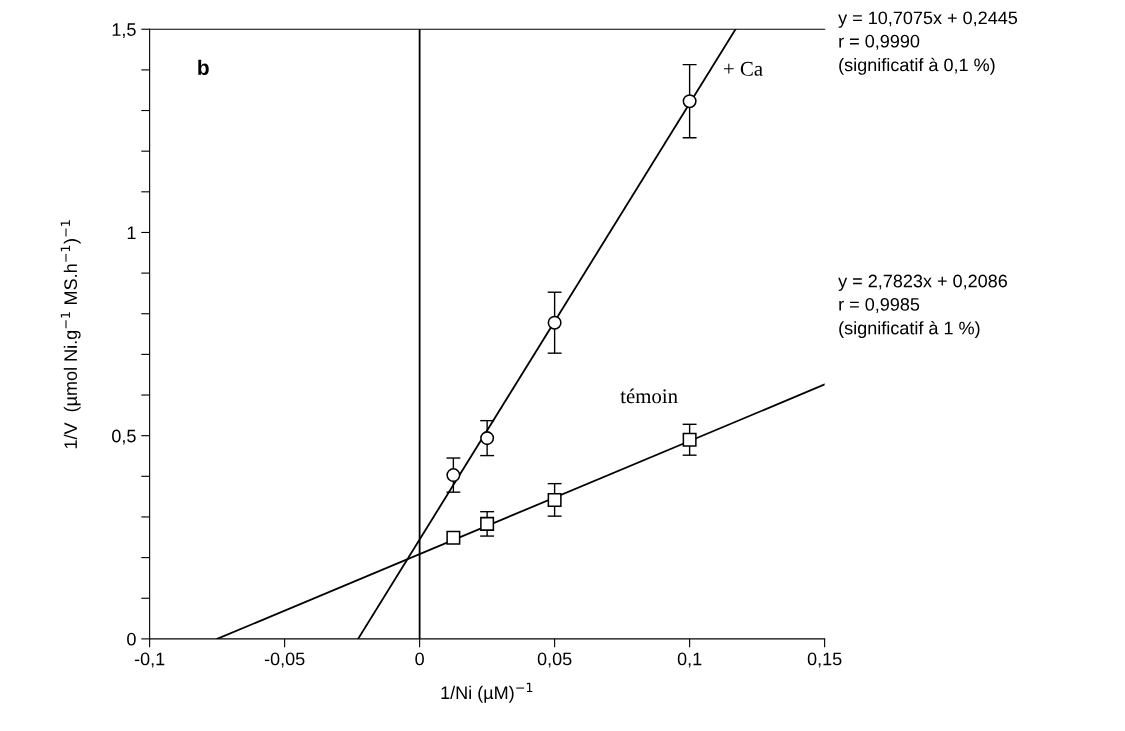 The image size is (1125, 731). I want to click on annotation: b, so click(203, 67).